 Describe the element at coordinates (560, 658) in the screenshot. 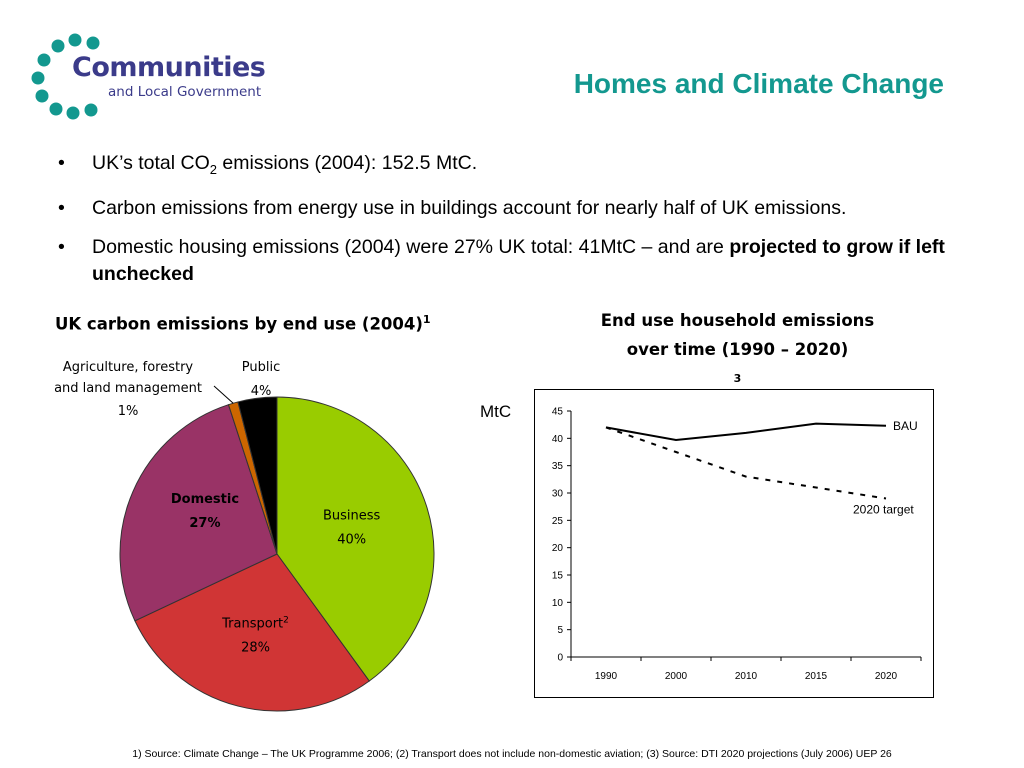

I see `y-tick-label-0: 0` at that location.